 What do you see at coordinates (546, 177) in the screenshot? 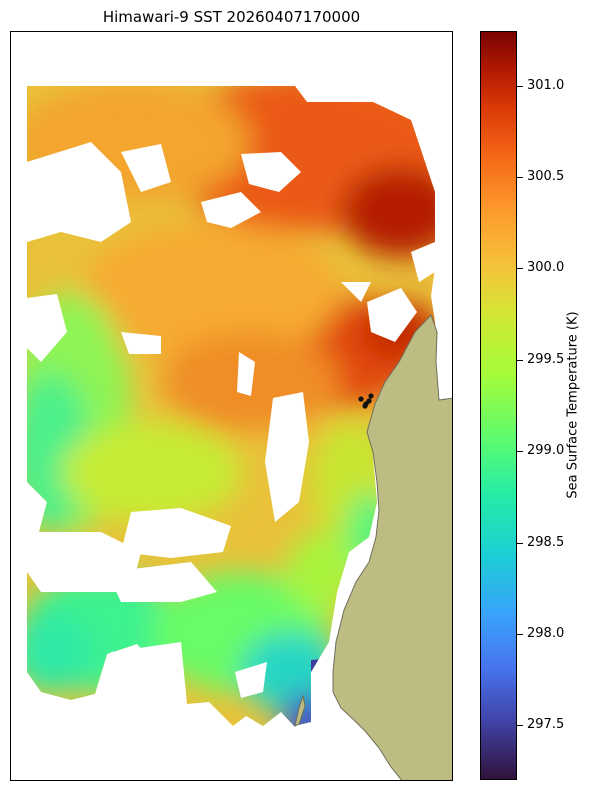
I see `colorbar-tick-label: 300.5` at bounding box center [546, 177].